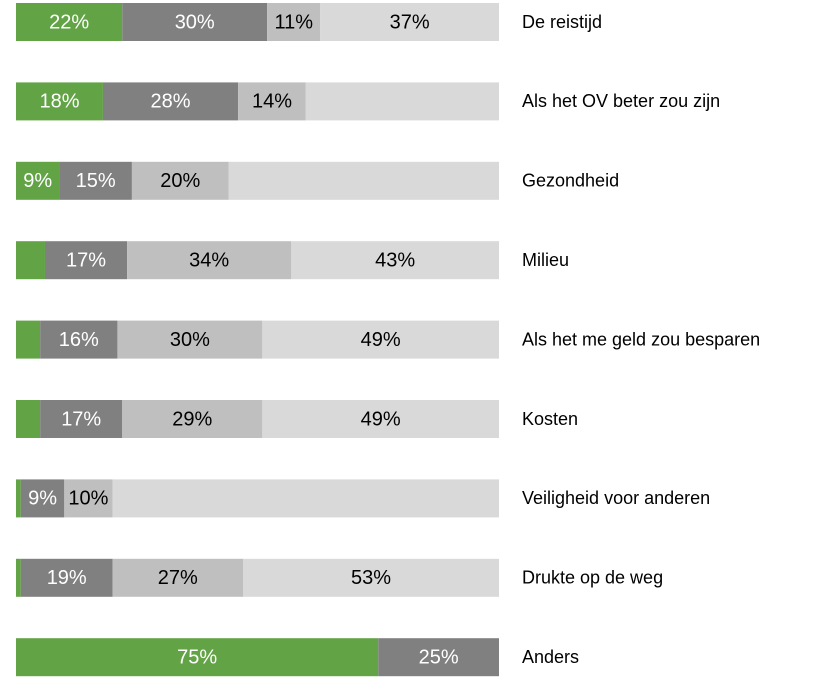 The width and height of the screenshot is (840, 686). I want to click on value-label: 10%, so click(88, 499).